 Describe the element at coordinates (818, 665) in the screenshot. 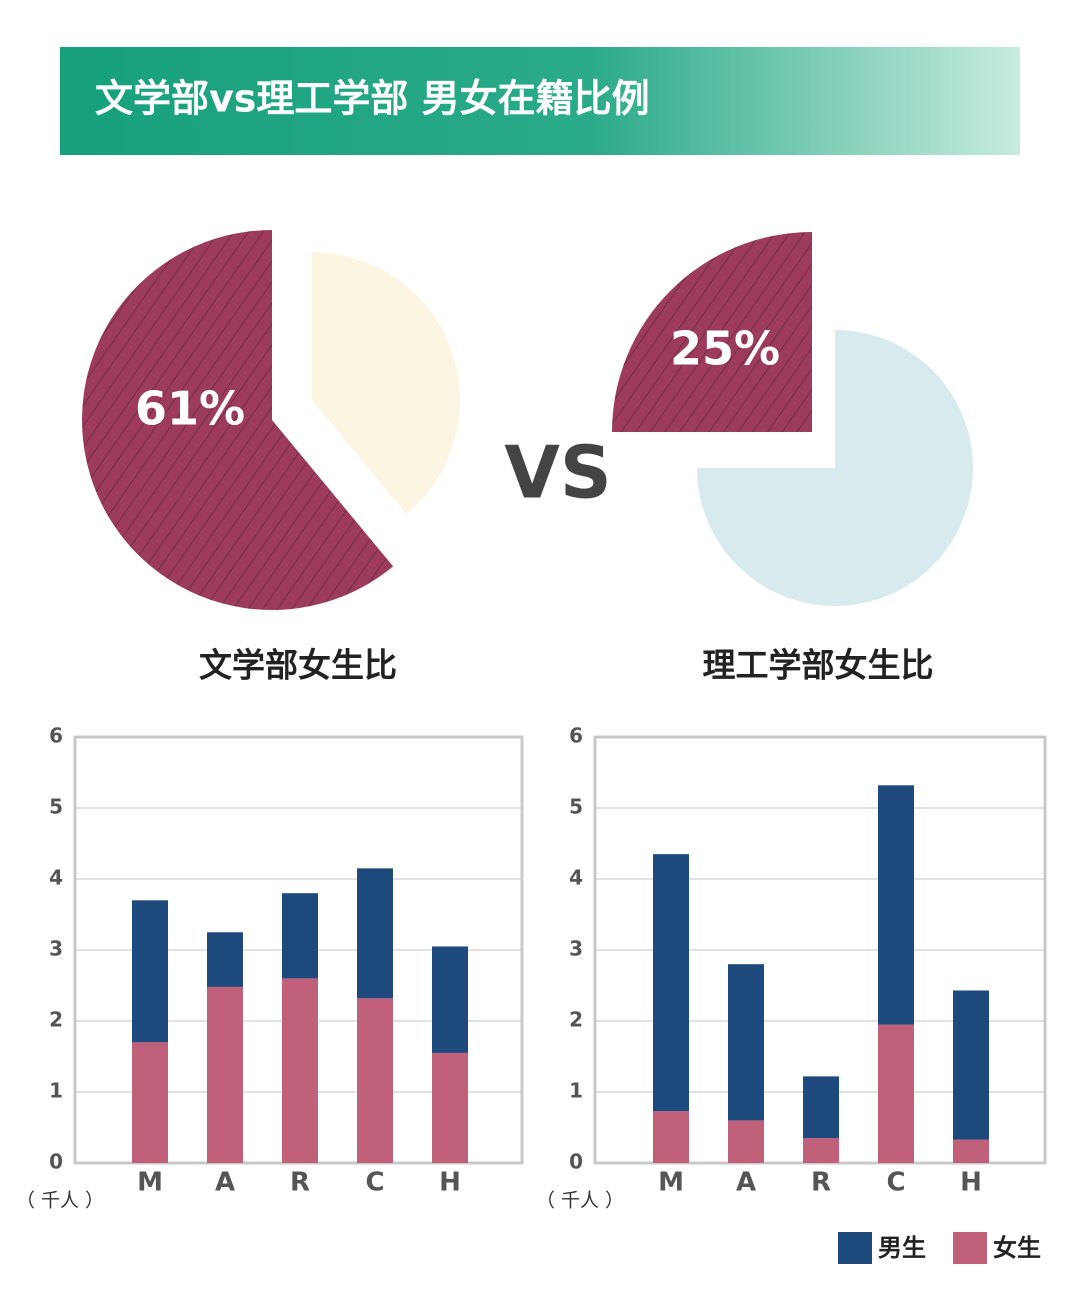

I see `chart-title: 理工学部女生比` at that location.